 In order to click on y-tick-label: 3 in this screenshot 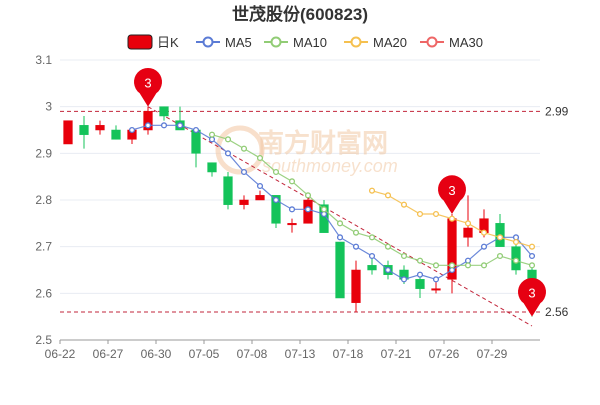, I will do `click(48, 107)`.